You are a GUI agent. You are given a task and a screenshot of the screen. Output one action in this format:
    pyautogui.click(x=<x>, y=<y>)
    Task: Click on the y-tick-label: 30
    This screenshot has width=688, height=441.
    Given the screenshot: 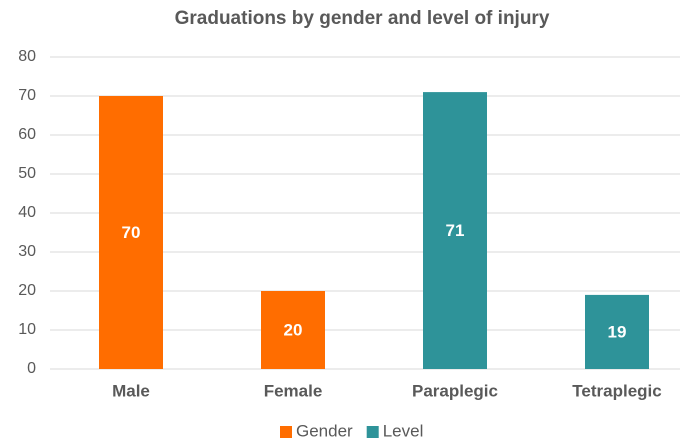 What is the action you would take?
    pyautogui.click(x=27, y=251)
    